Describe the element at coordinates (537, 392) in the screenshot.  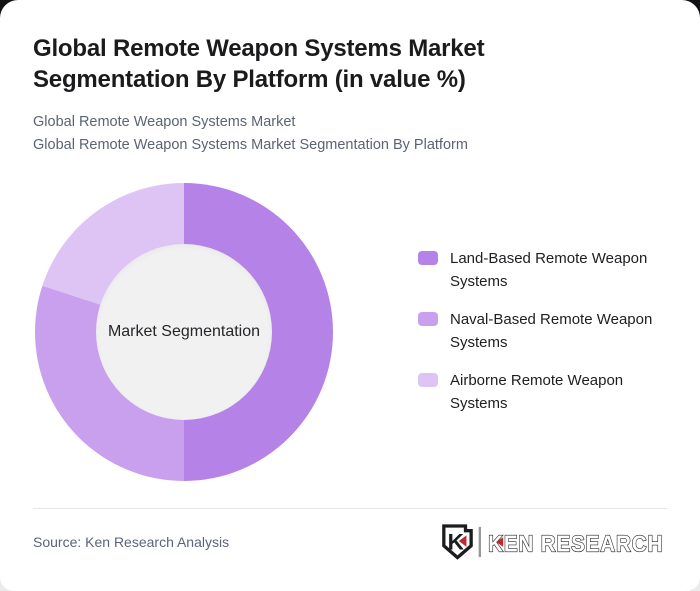
I see `legend-label: Airborne Remote Weapon Systems` at that location.